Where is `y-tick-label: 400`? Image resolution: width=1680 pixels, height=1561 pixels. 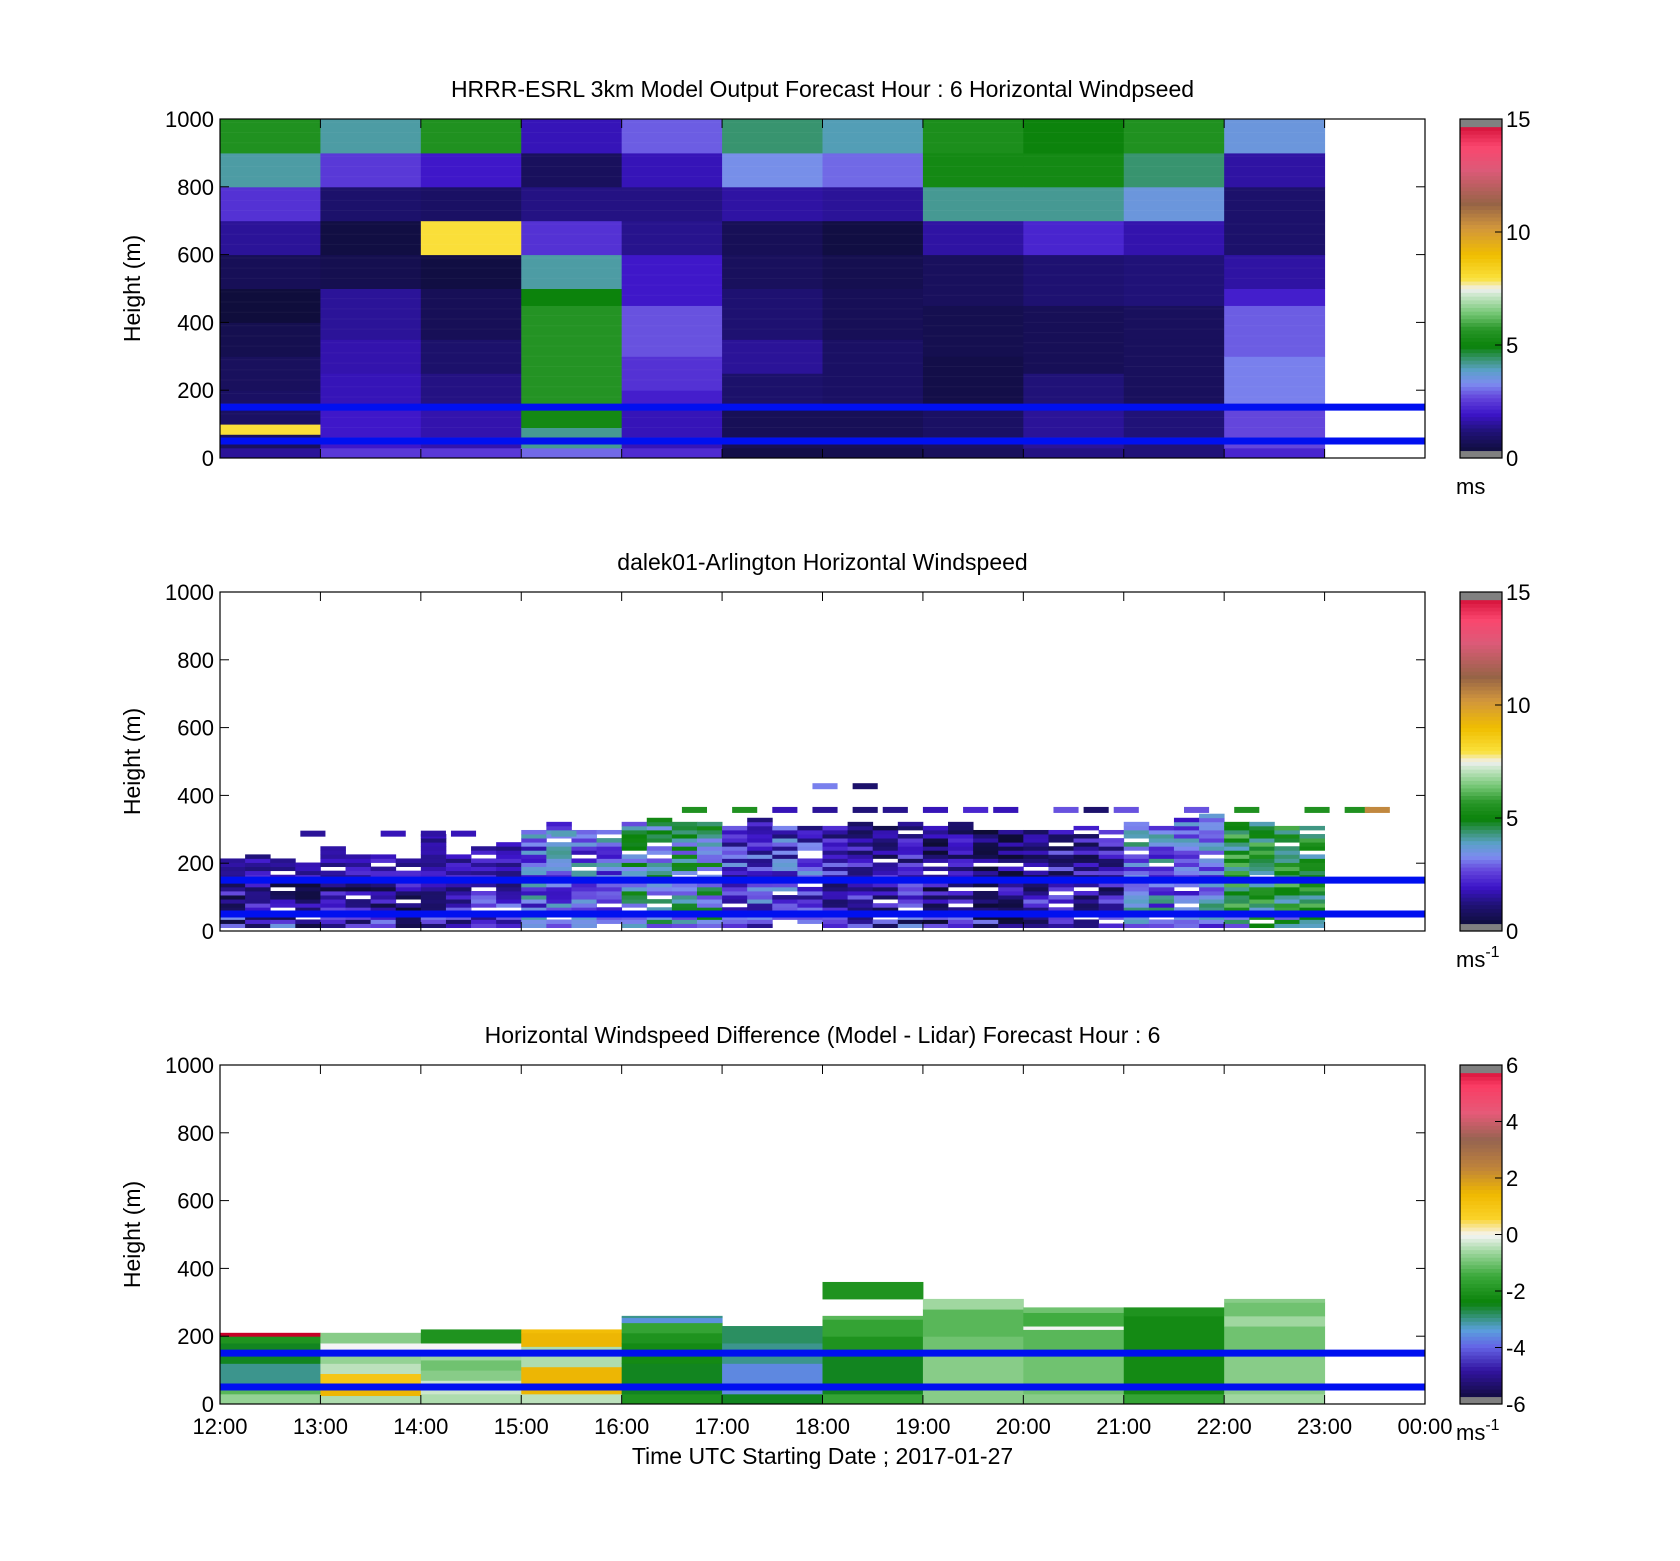 y-tick-label: 400 is located at coordinates (195, 795).